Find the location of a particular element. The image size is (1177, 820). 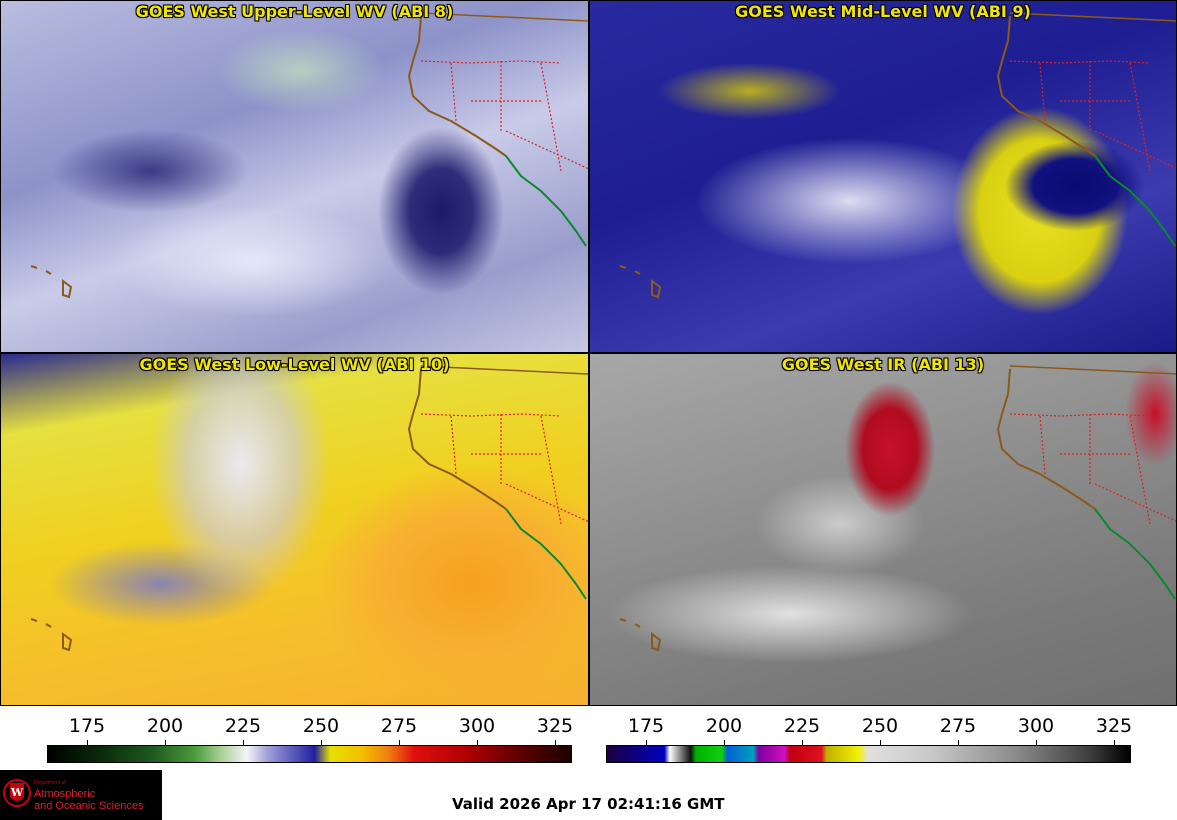

ir-tick-label: 175 is located at coordinates (646, 726).